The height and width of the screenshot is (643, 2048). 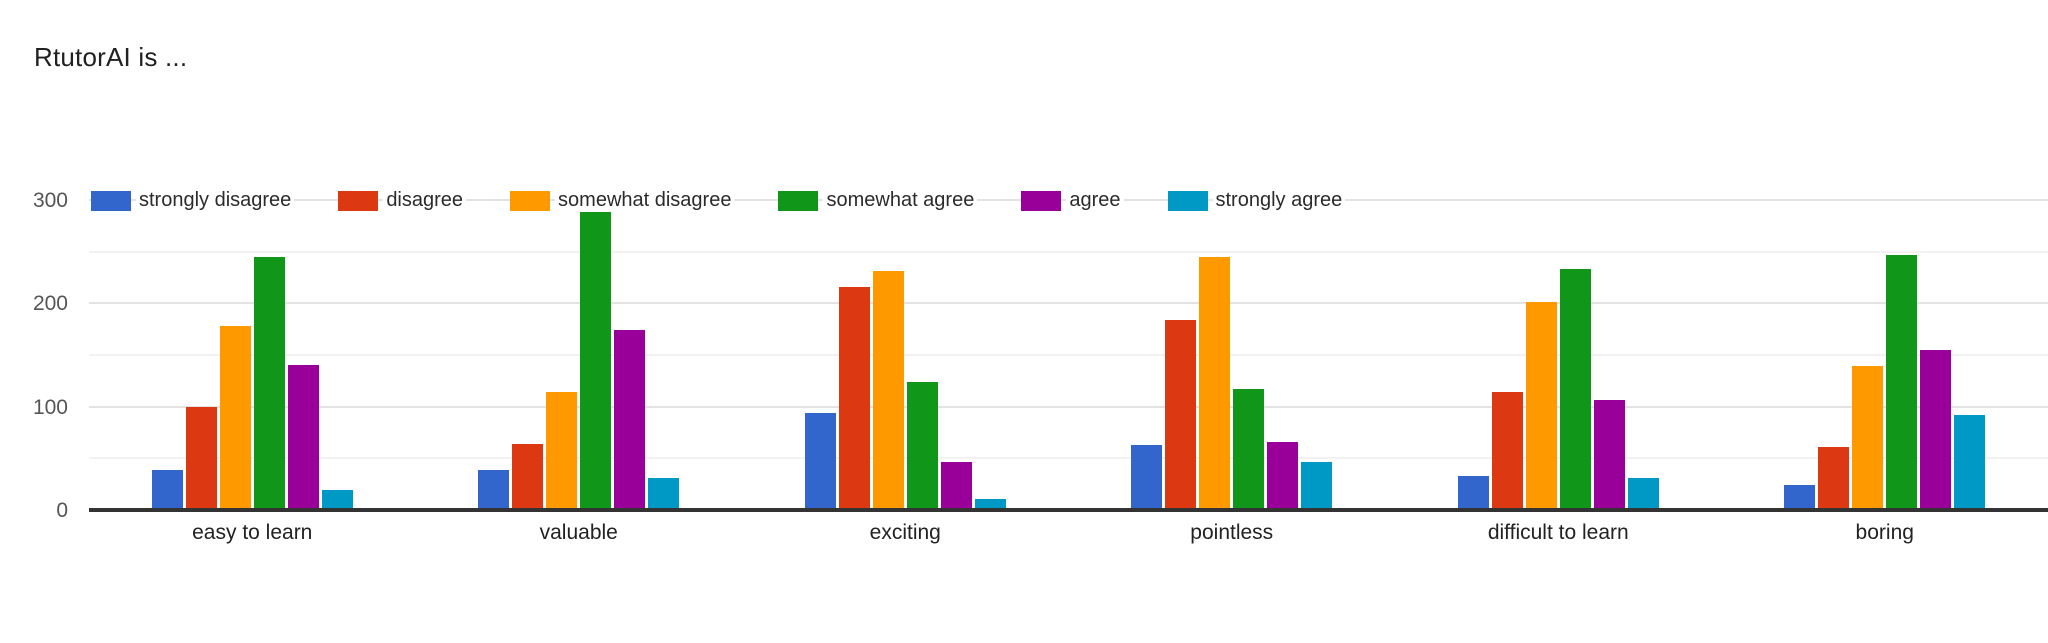 What do you see at coordinates (530, 200) in the screenshot?
I see `legend-swatch-somewhat-disagree` at bounding box center [530, 200].